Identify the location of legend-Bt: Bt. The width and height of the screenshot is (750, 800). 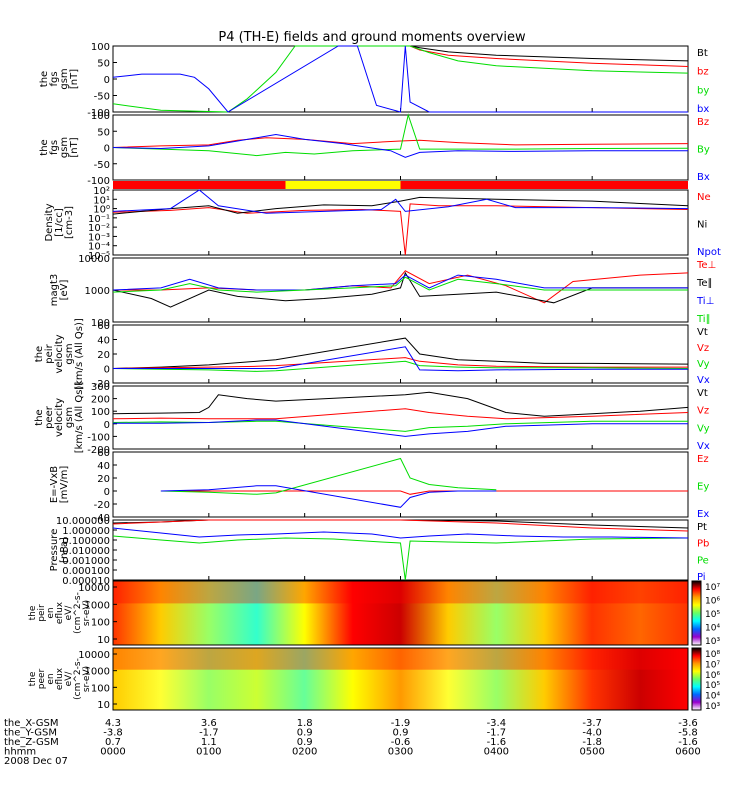
(702, 53).